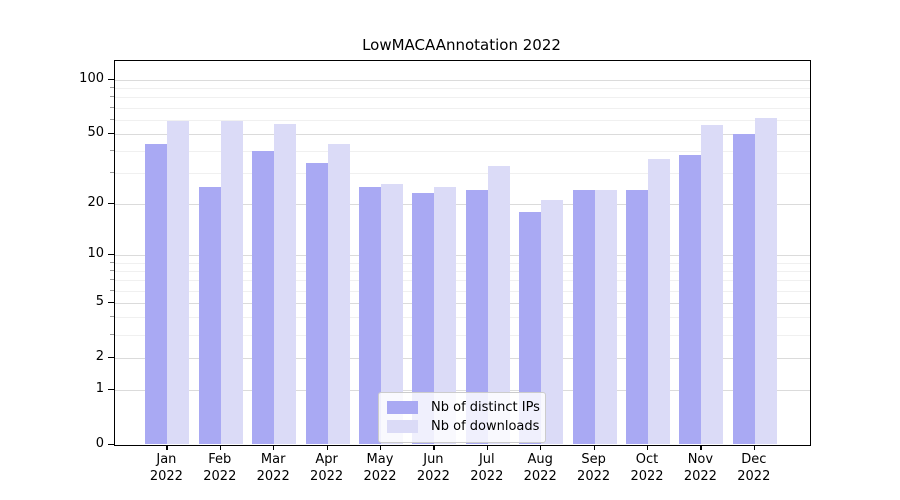  I want to click on bar-downloads-oct, so click(659, 302).